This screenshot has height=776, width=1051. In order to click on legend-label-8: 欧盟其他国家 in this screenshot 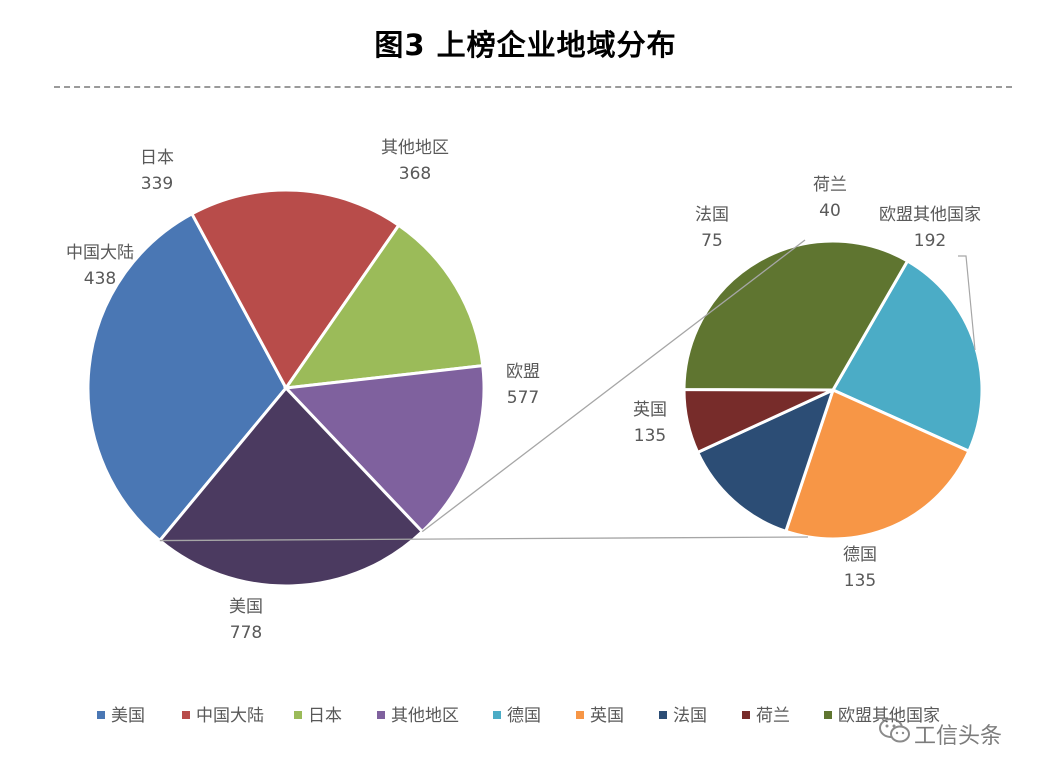, I will do `click(889, 716)`.